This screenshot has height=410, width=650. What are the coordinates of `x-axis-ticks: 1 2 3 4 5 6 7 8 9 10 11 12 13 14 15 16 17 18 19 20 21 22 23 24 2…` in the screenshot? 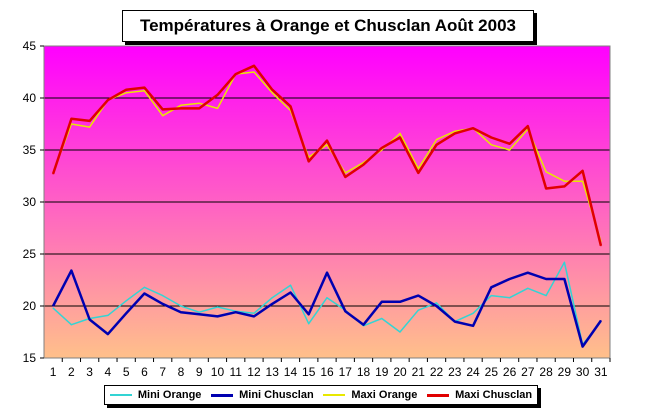 It's located at (330, 368).